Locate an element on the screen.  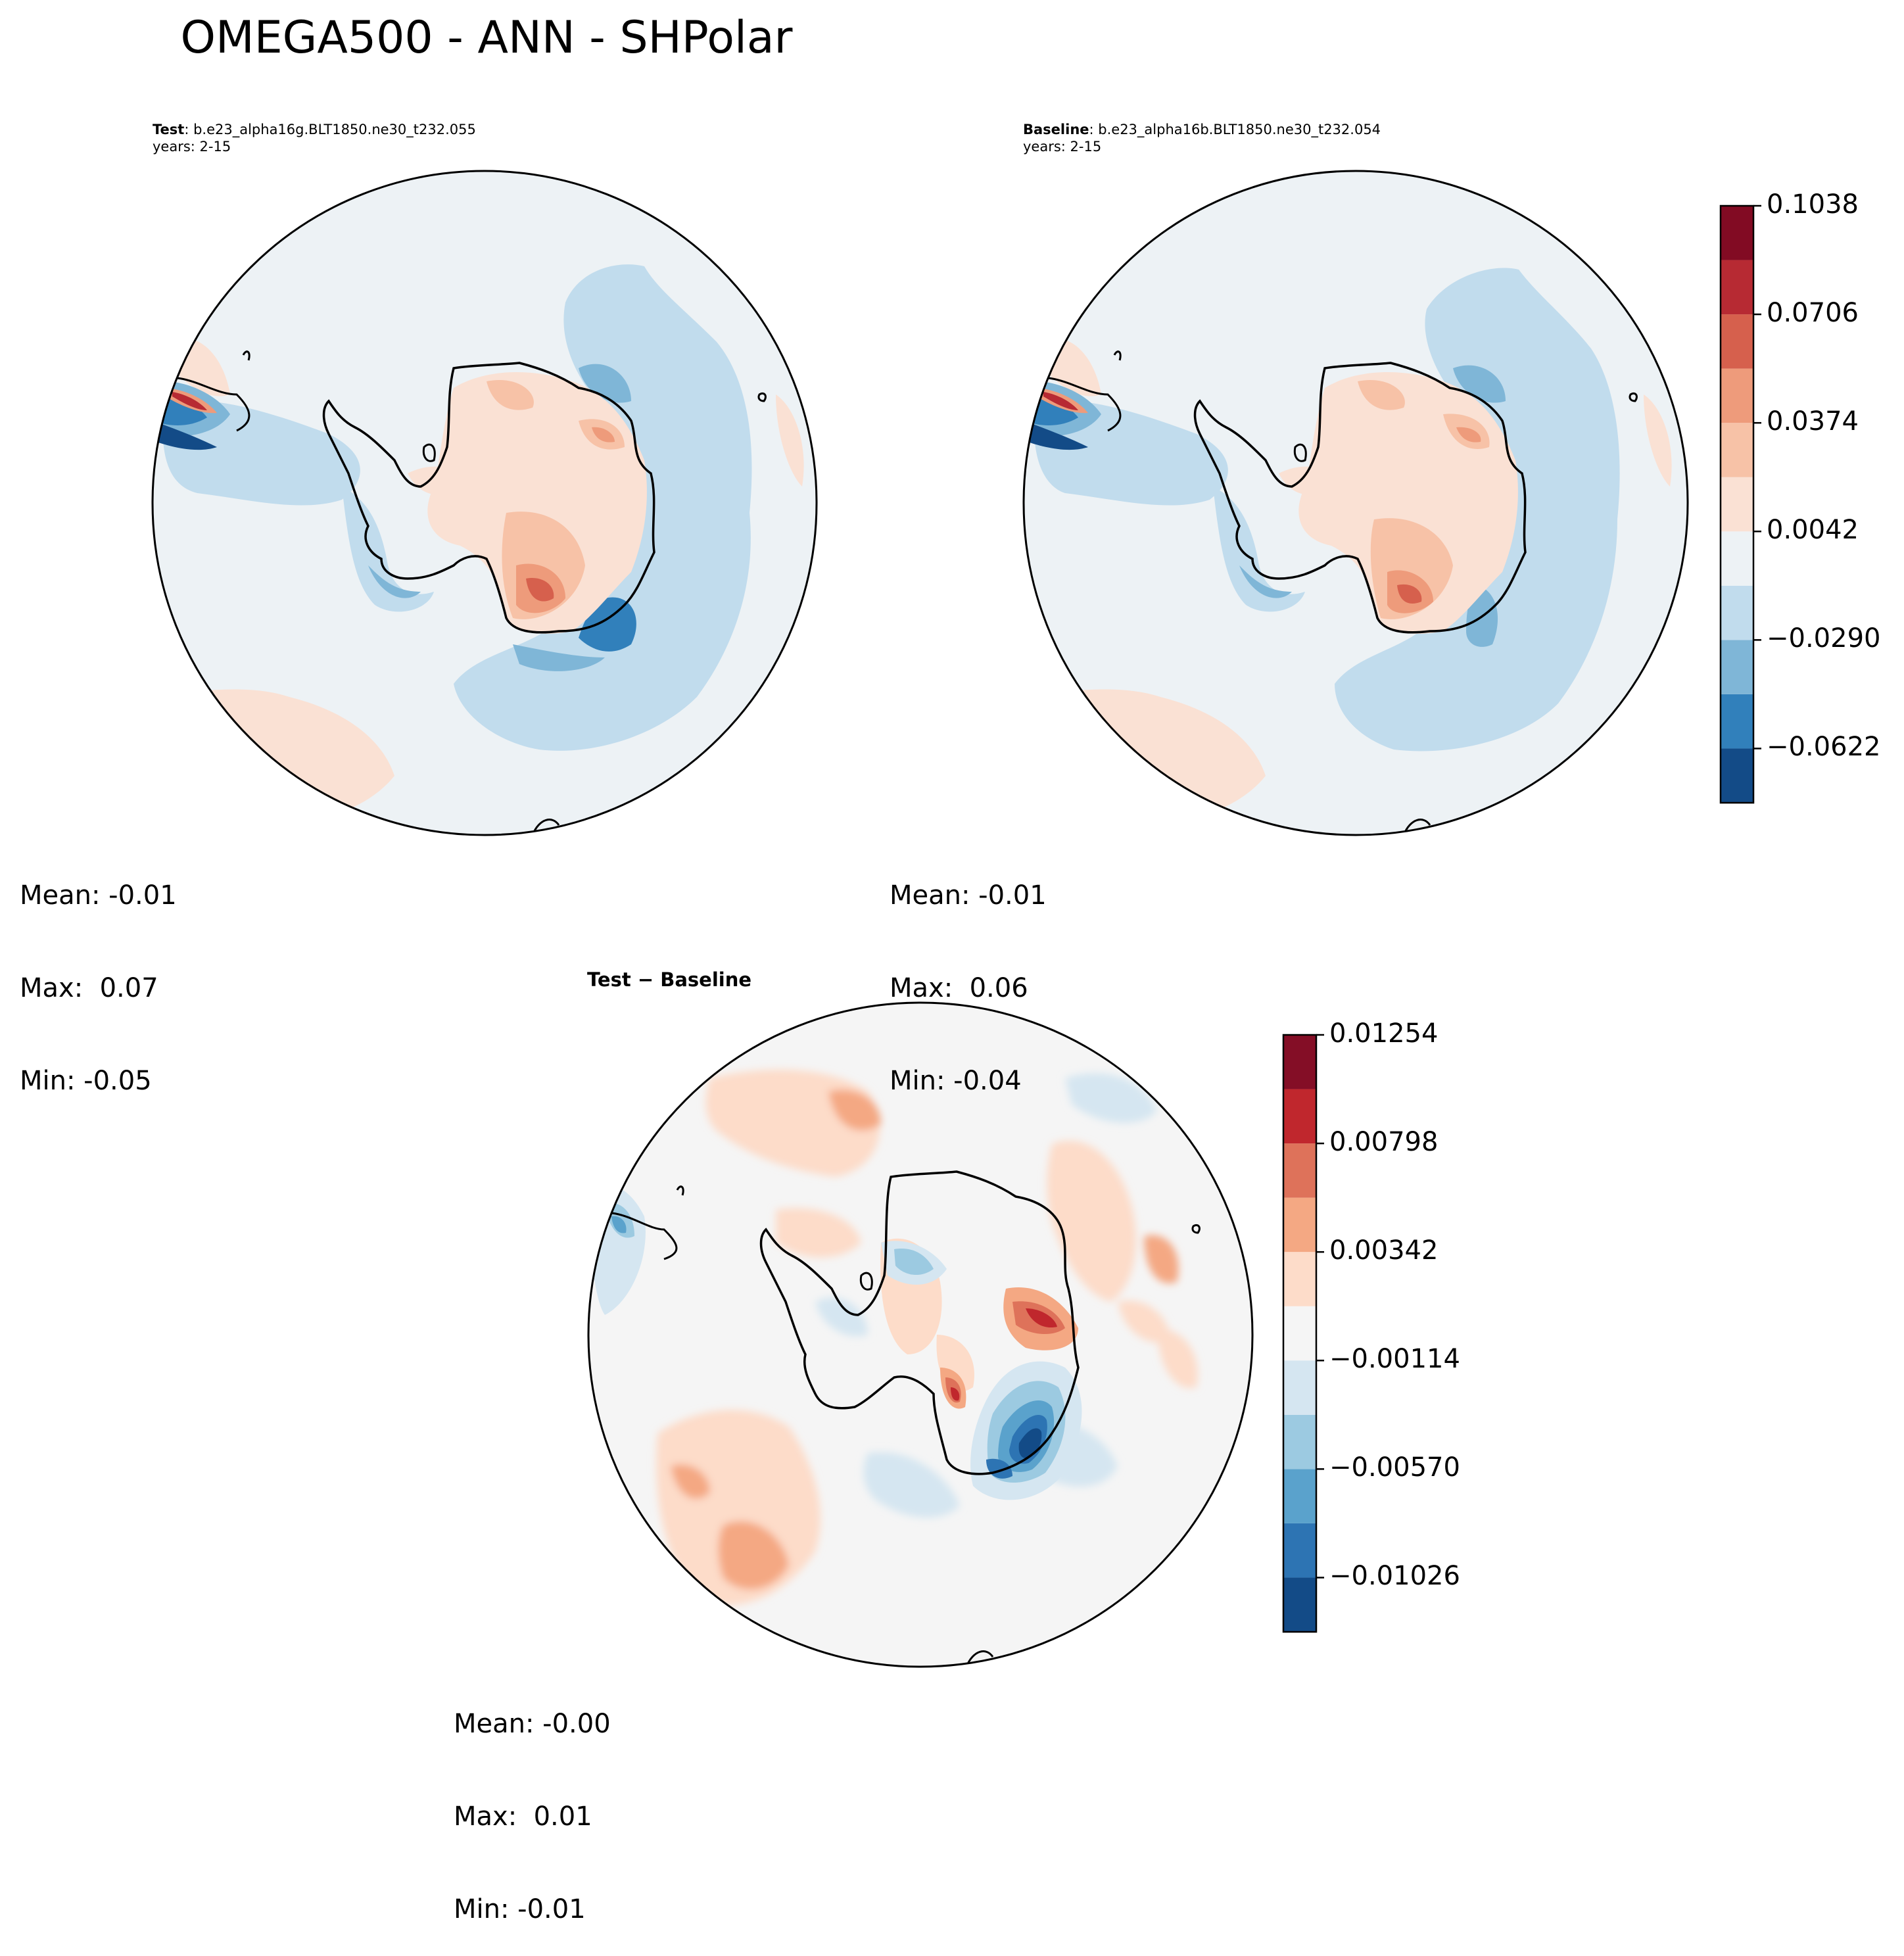
difference-panel-title: Test − Baseline is located at coordinates (669, 979).